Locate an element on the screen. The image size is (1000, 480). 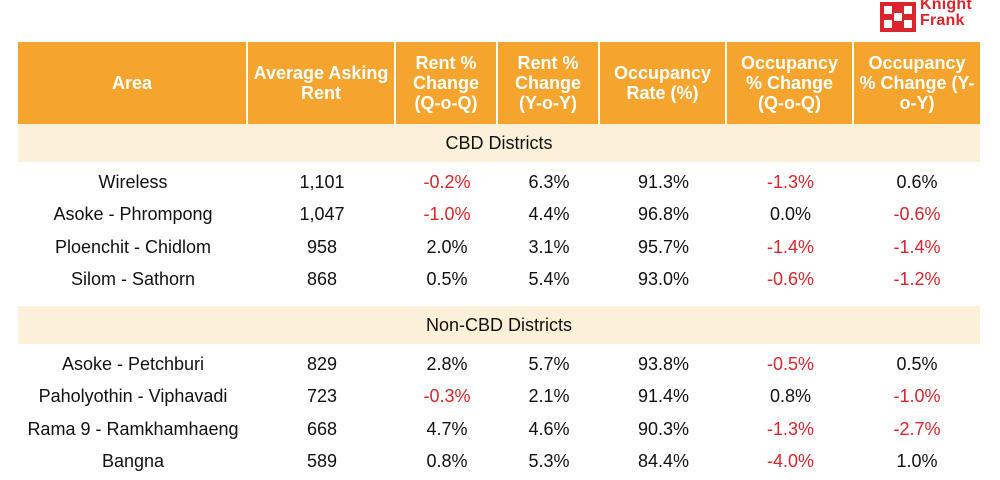
value-cell: 1,047 is located at coordinates (322, 214).